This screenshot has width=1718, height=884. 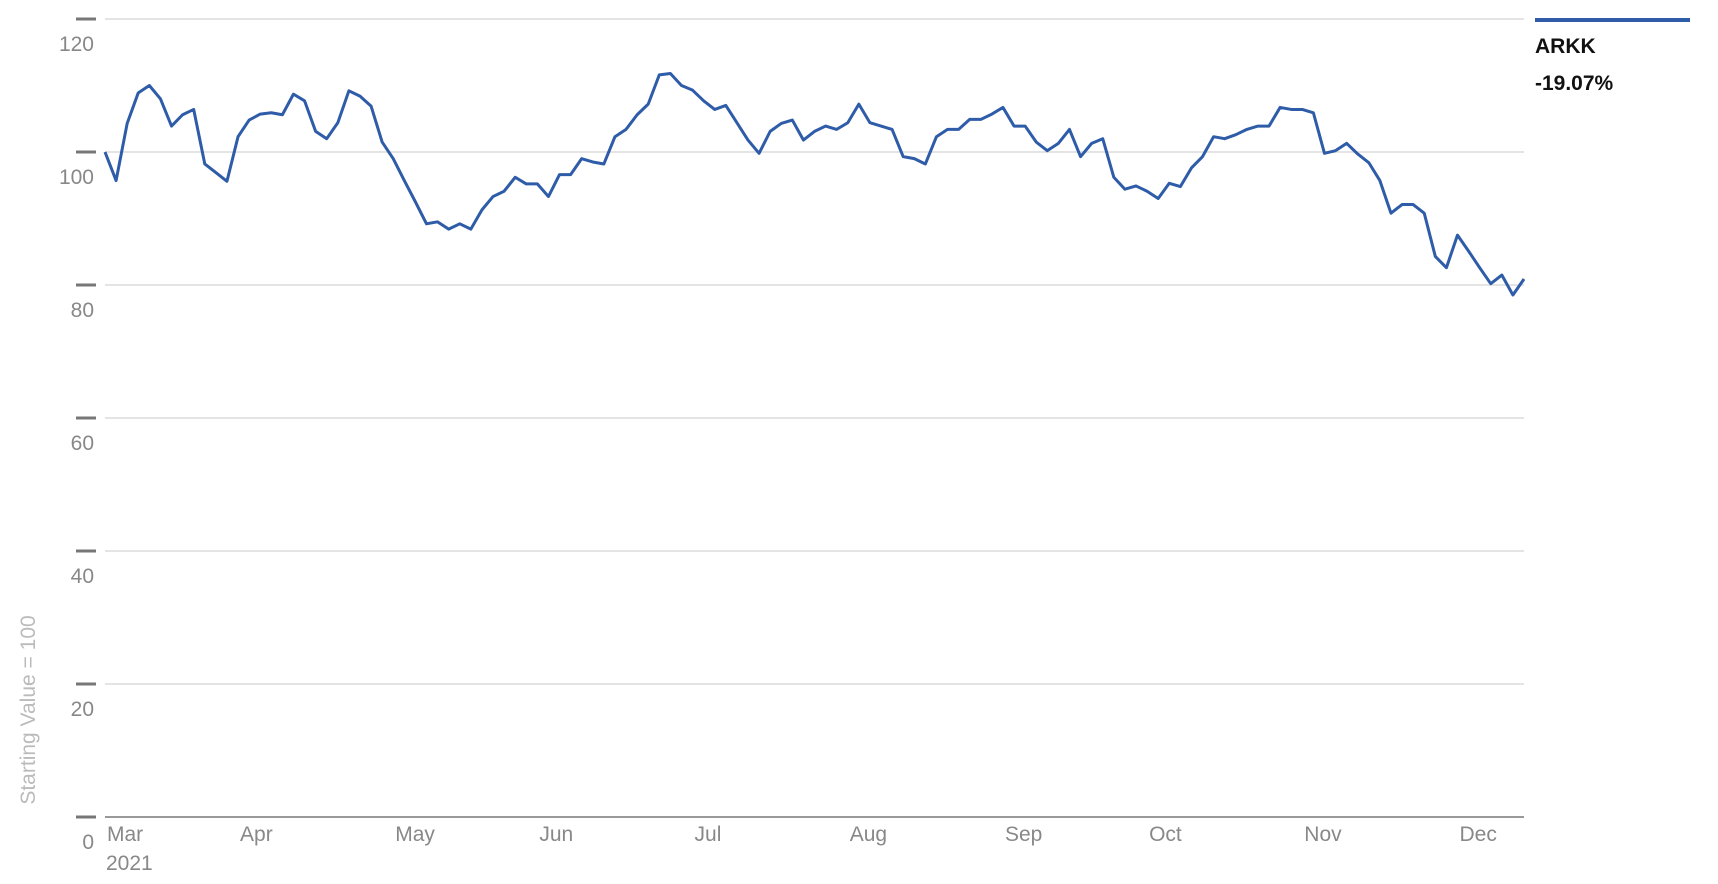 What do you see at coordinates (76, 177) in the screenshot?
I see `y-tick-label: 100` at bounding box center [76, 177].